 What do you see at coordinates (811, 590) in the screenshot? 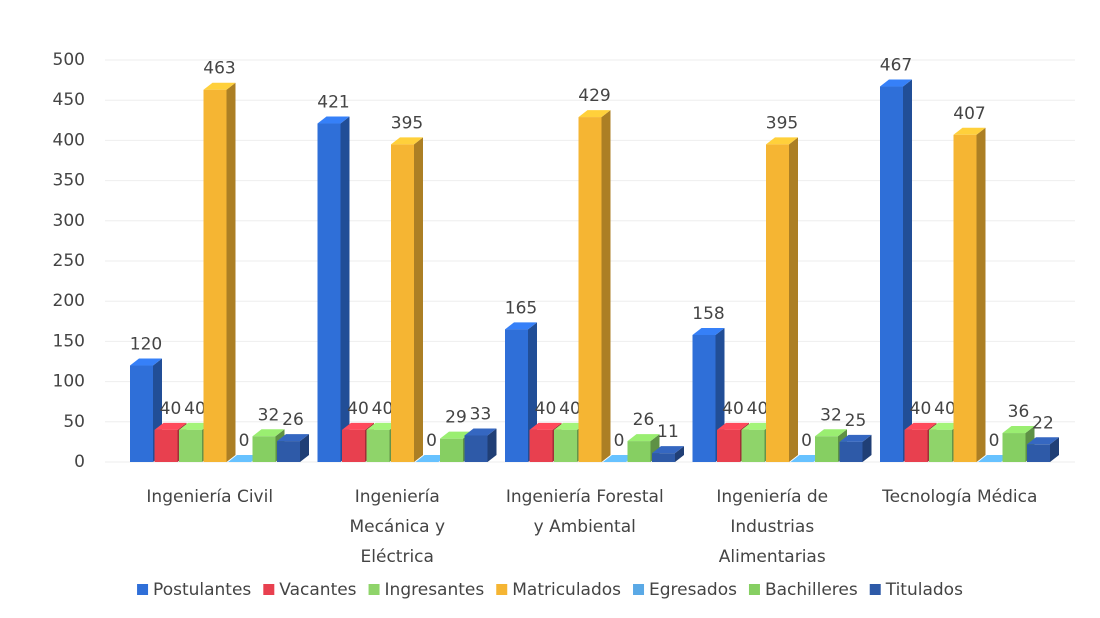
I see `legend-label: Bachilleres` at bounding box center [811, 590].